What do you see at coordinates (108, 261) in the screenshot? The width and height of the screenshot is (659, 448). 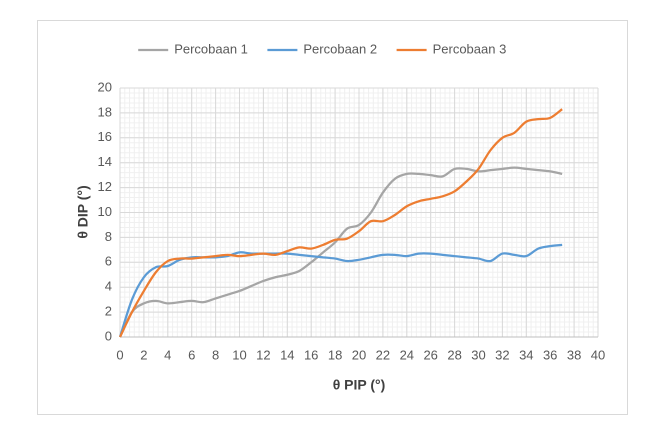 I see `y-tick-label: 6` at bounding box center [108, 261].